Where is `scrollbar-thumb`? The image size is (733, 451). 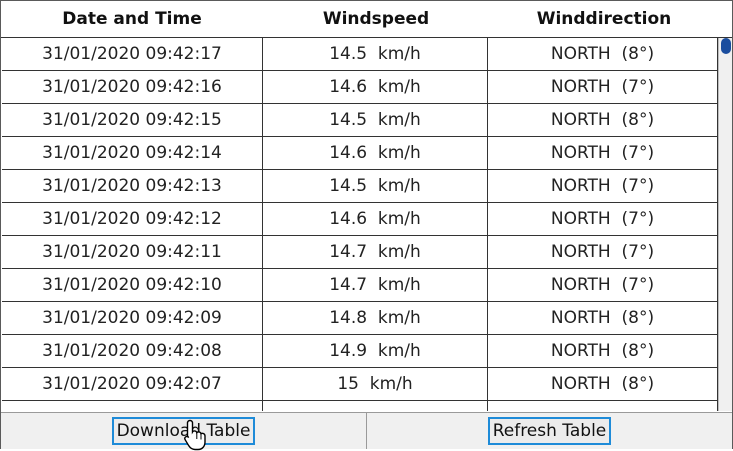
scrollbar-thumb is located at coordinates (726, 46).